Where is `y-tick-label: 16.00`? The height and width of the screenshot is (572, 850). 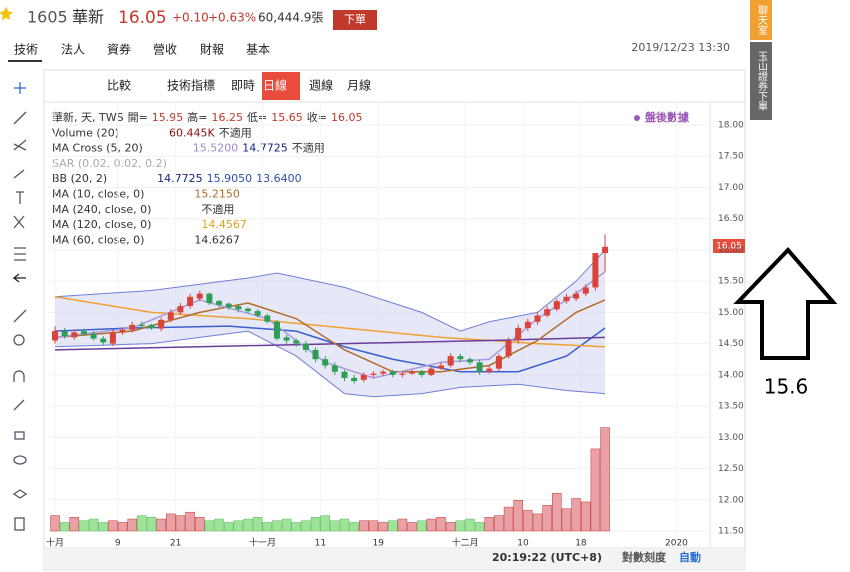
y-tick-label: 16.00 is located at coordinates (731, 250).